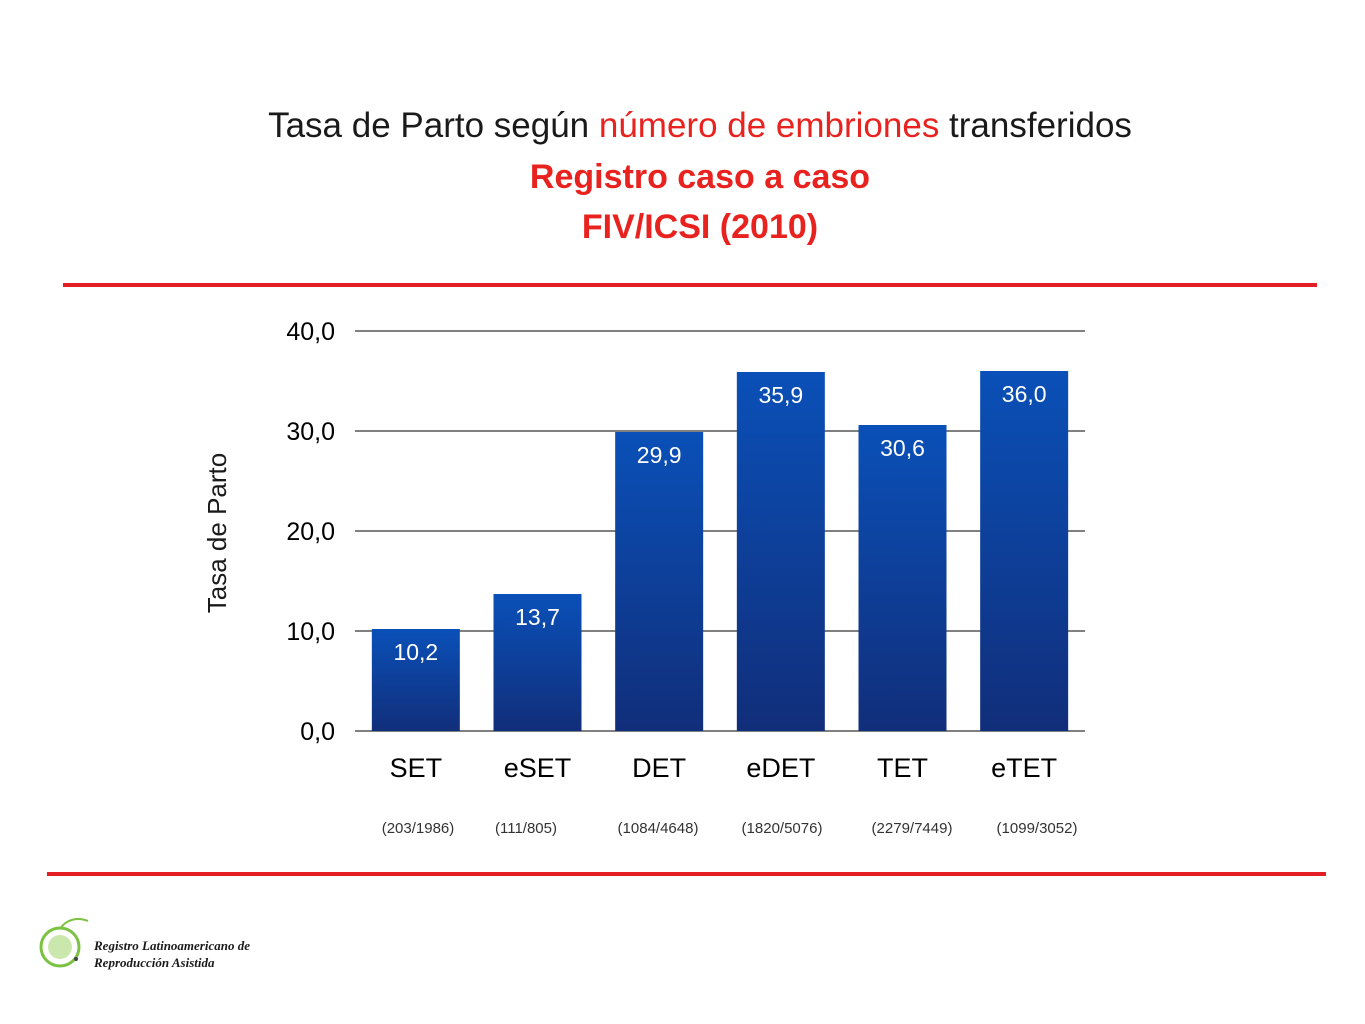 This screenshot has width=1365, height=1024. I want to click on ratio-label: (1084/4648), so click(658, 828).